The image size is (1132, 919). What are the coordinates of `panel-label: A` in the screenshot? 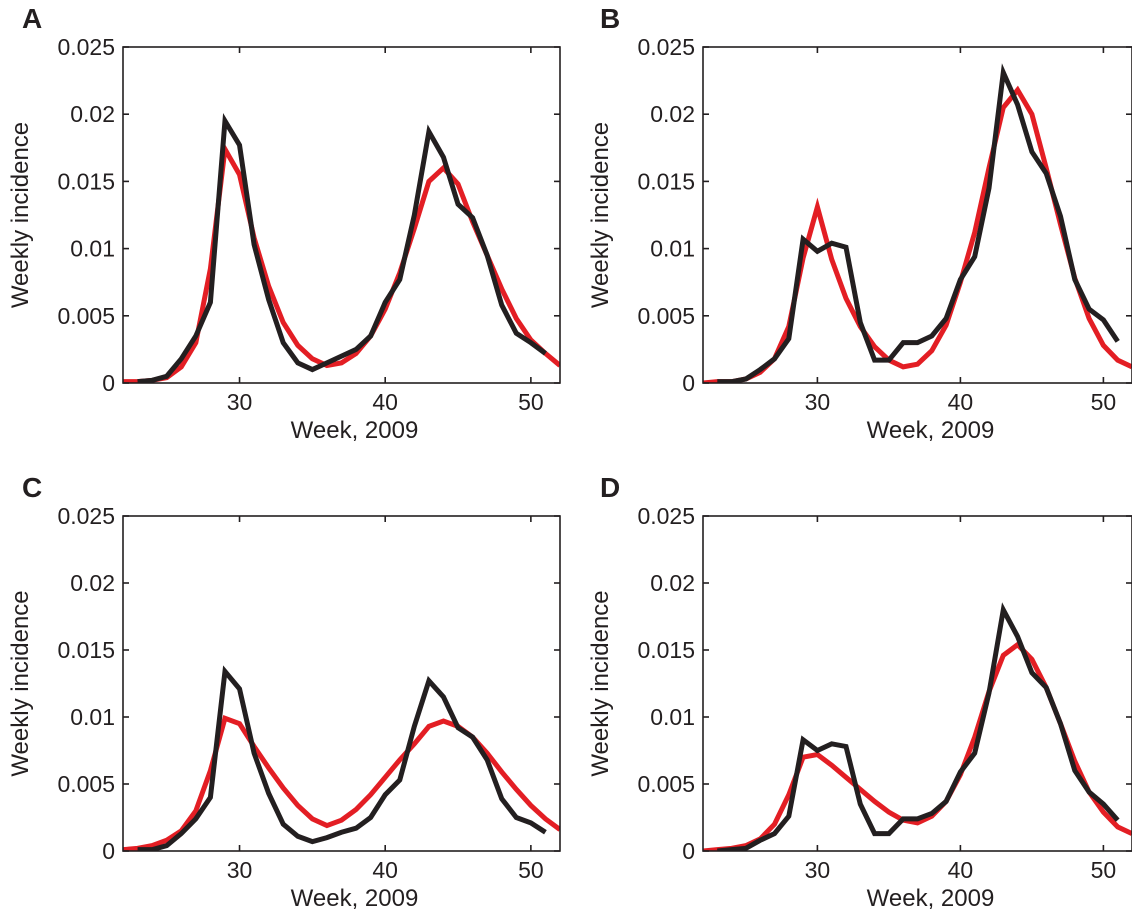 It's located at (32, 18).